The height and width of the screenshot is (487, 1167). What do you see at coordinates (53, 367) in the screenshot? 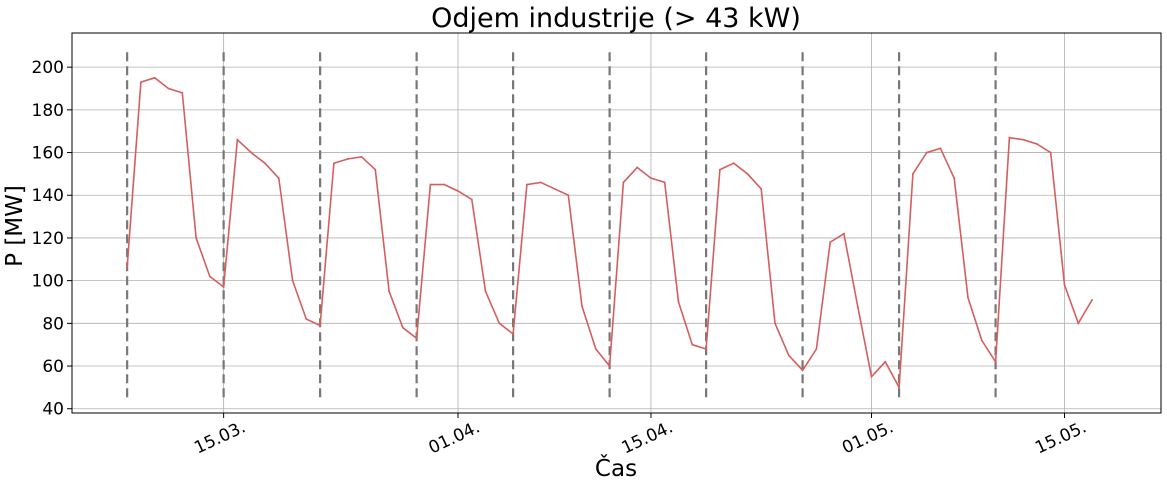
I see `y-tick-label: 60` at bounding box center [53, 367].